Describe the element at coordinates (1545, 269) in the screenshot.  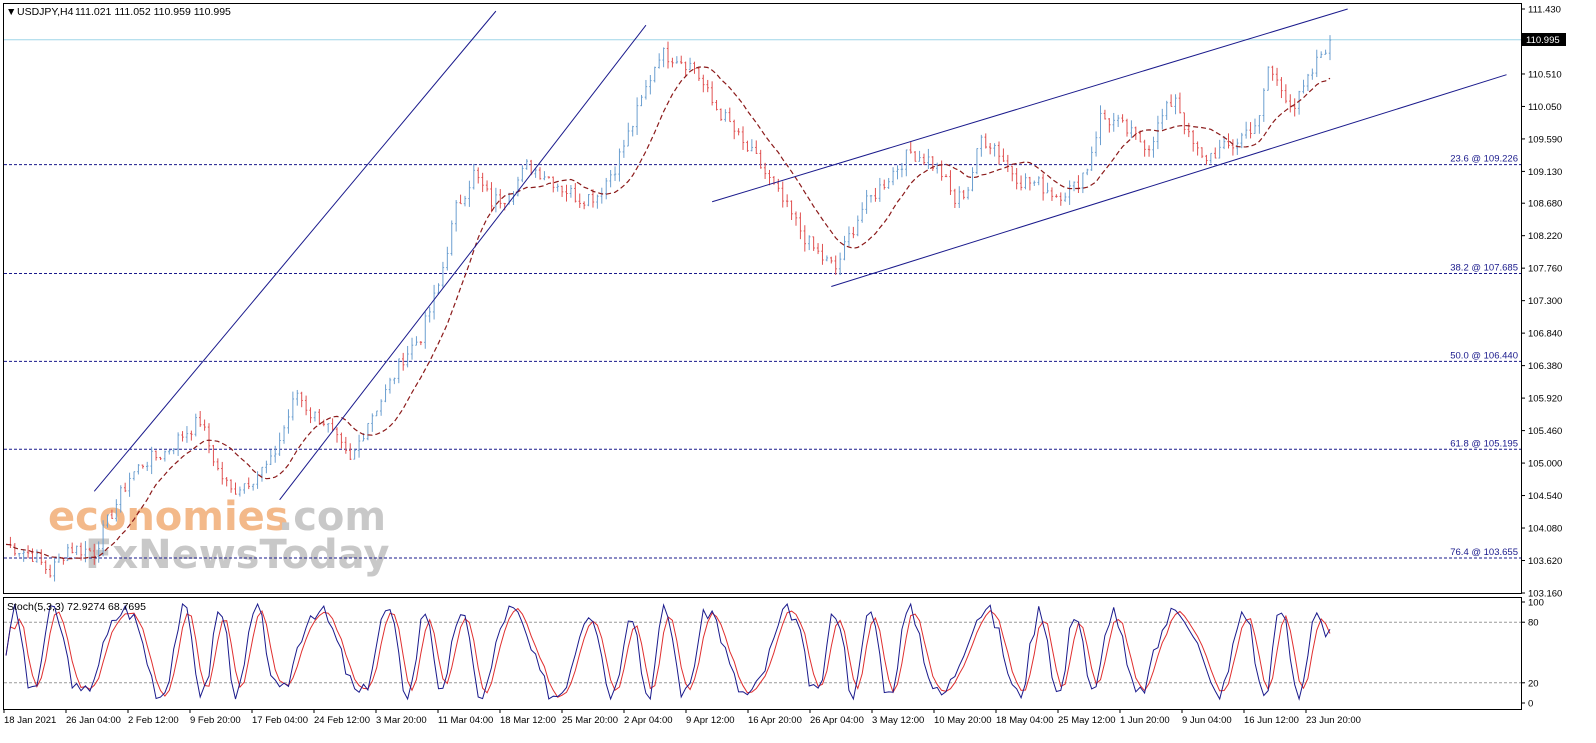
I see `price-axis-label: 107.760` at that location.